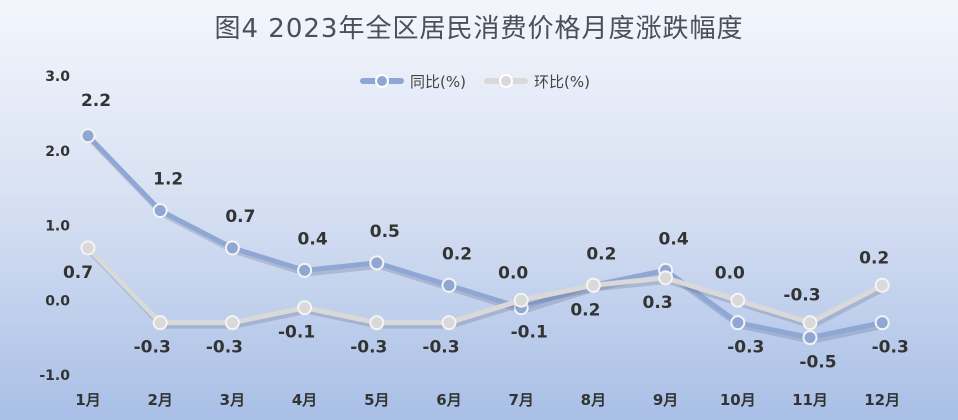 This screenshot has height=420, width=958. Describe the element at coordinates (810, 400) in the screenshot. I see `x-tick-label: 11月` at that location.